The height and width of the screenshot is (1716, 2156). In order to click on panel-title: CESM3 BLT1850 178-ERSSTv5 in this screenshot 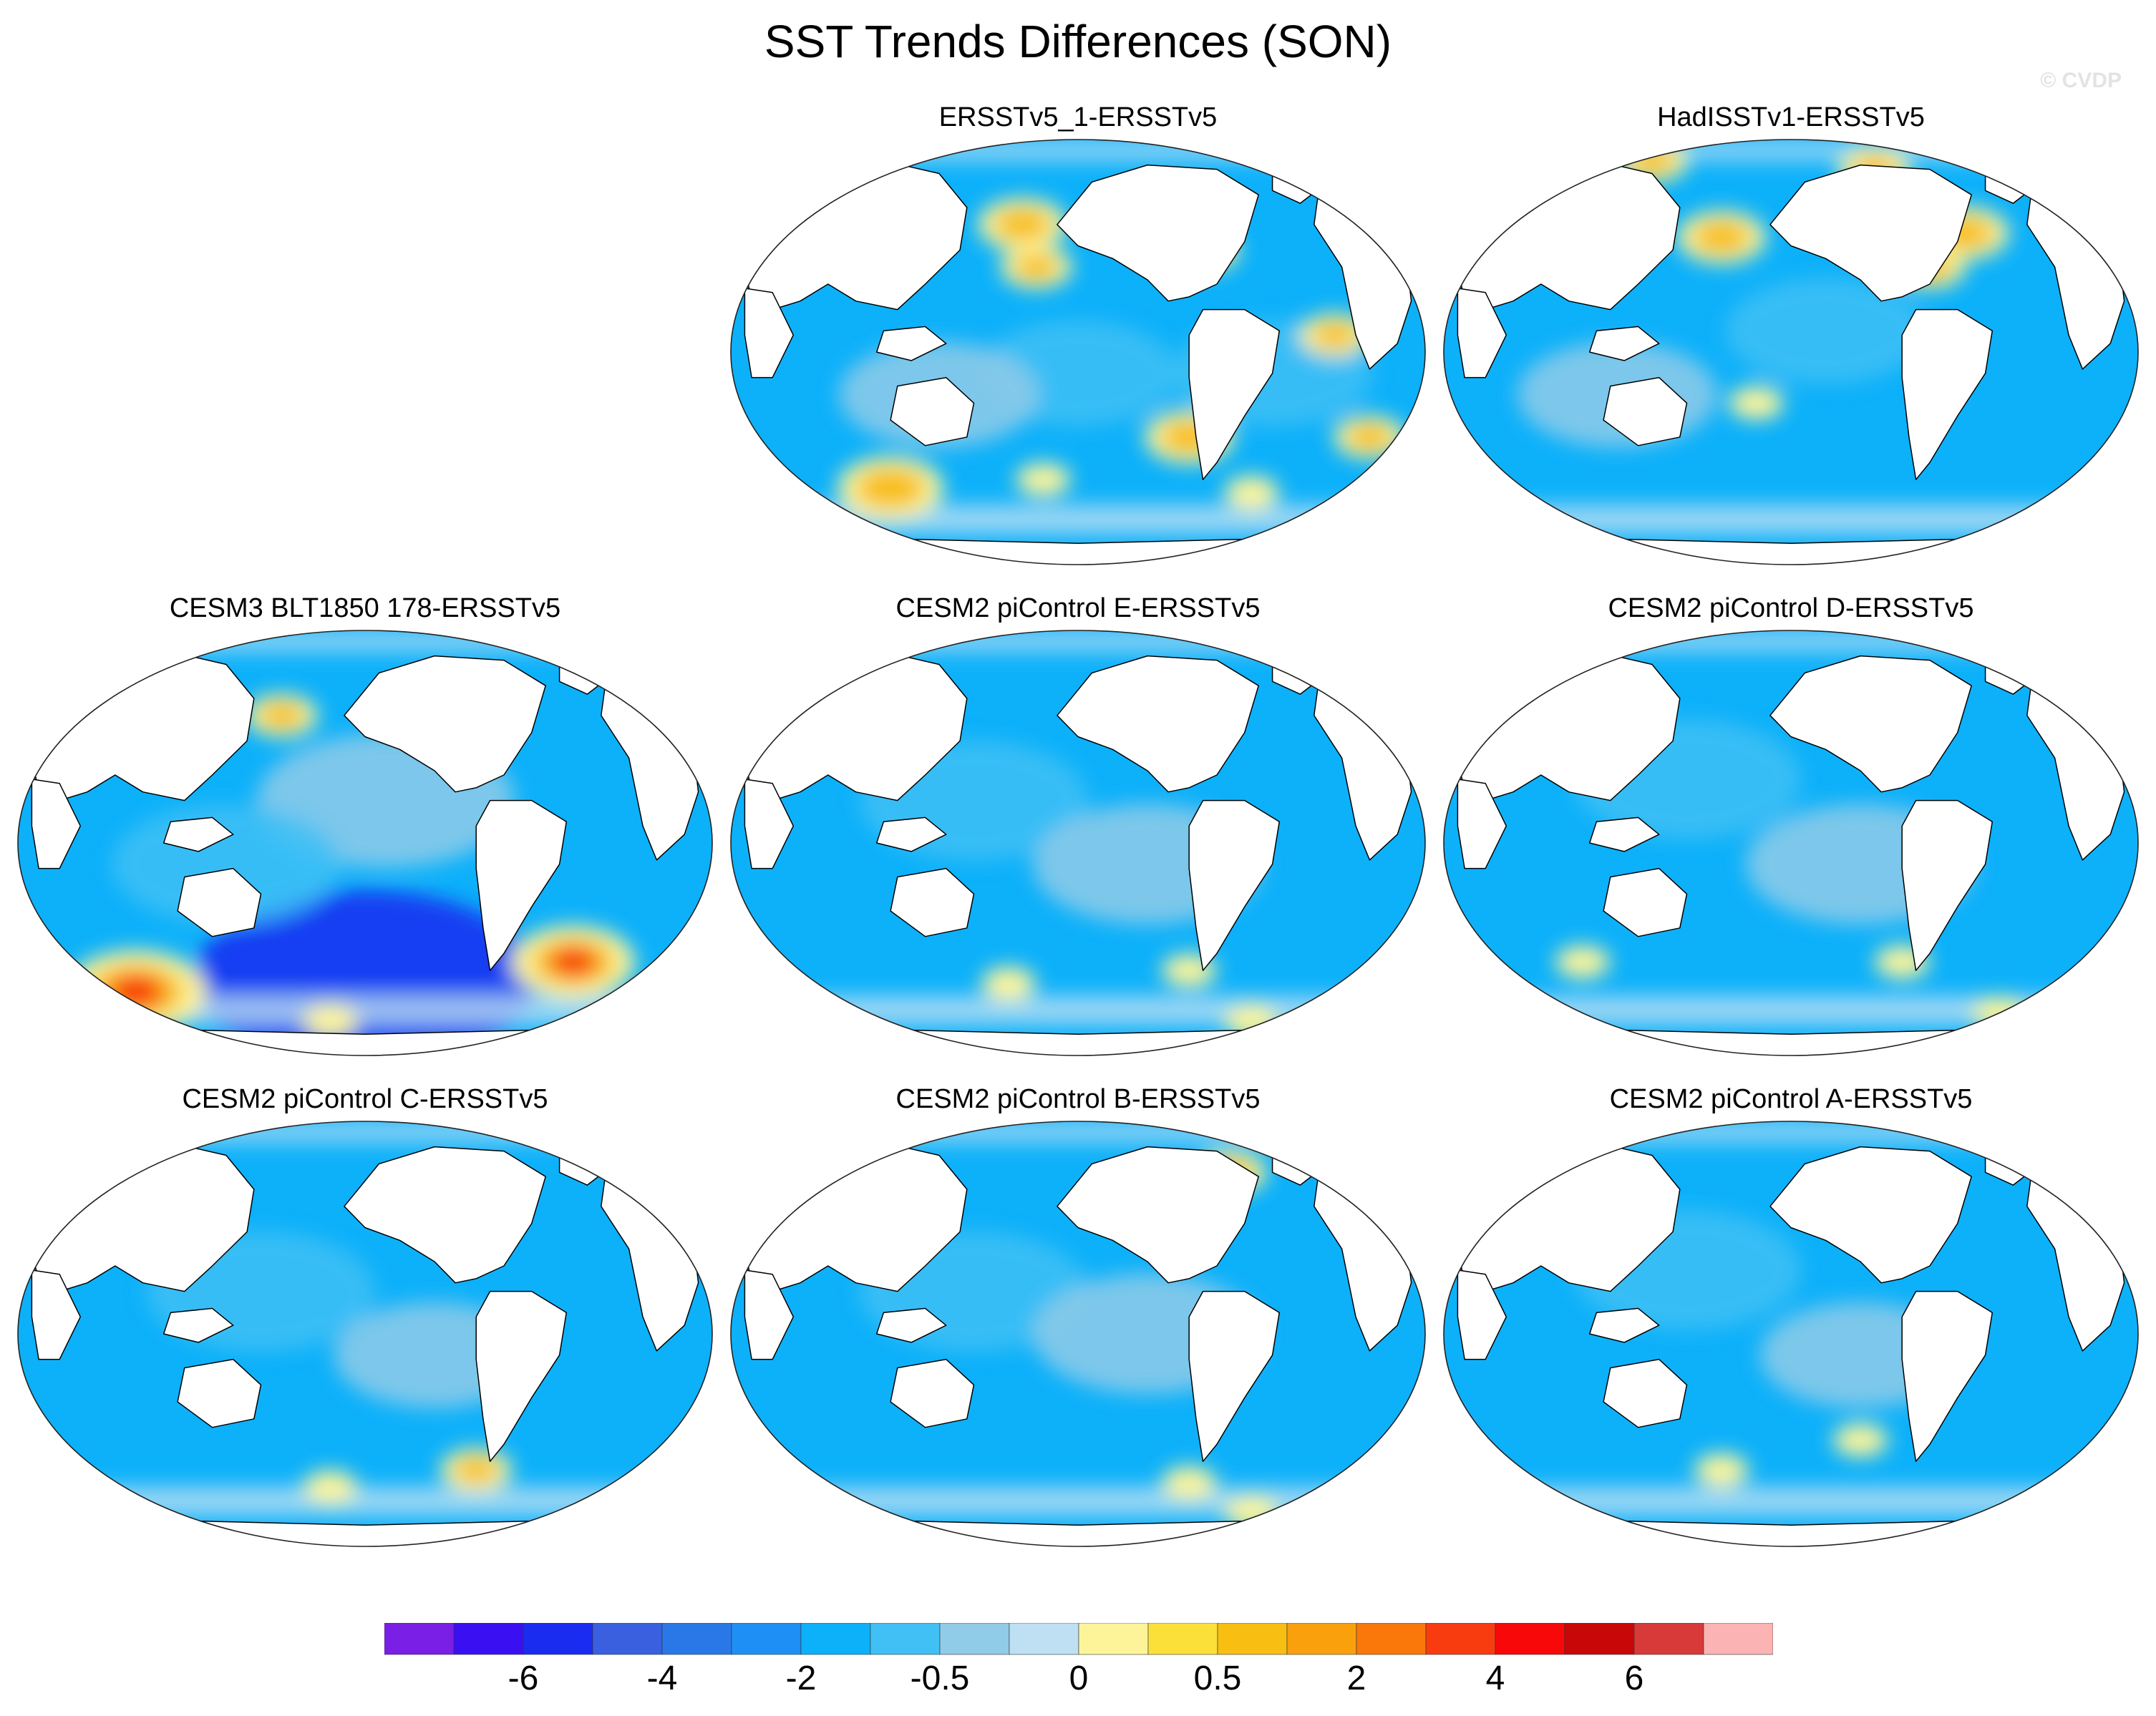, I will do `click(365, 608)`.